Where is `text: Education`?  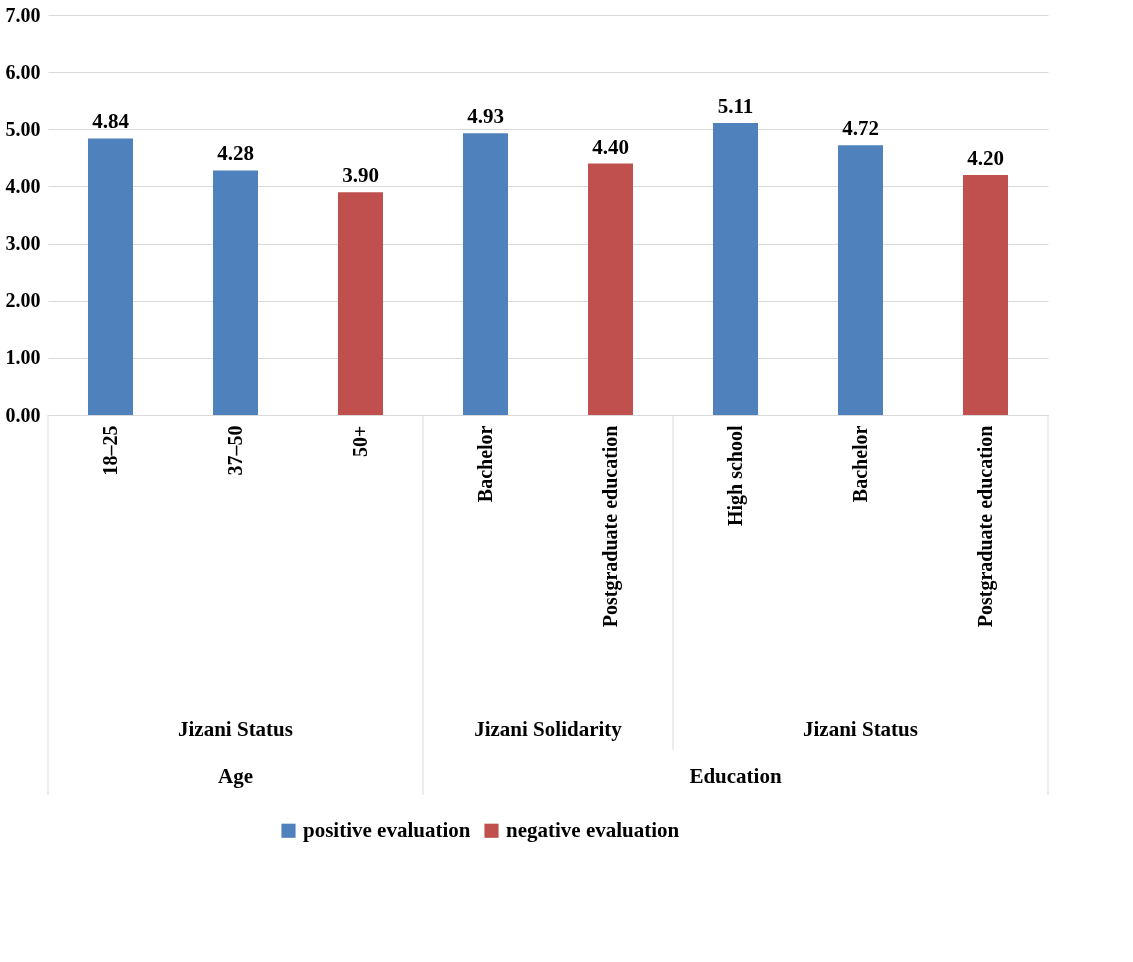
text: Education is located at coordinates (735, 776).